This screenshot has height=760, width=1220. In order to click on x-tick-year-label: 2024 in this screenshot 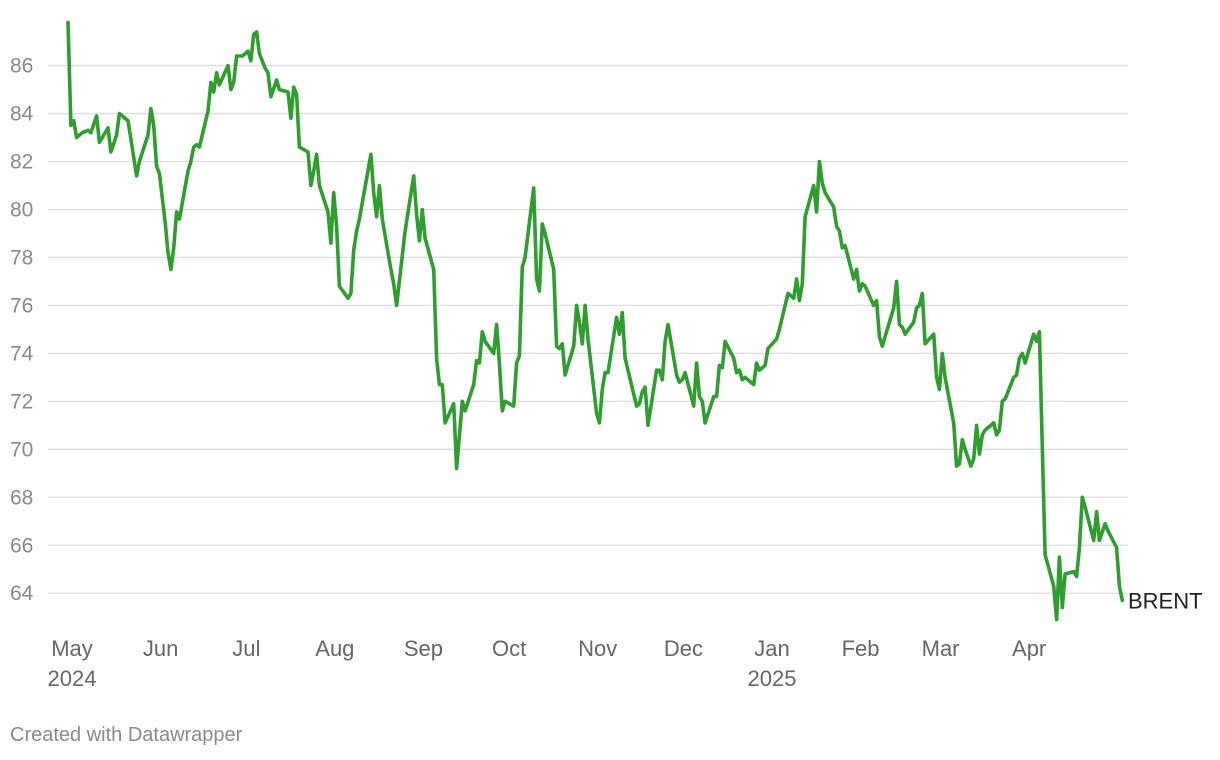, I will do `click(72, 678)`.